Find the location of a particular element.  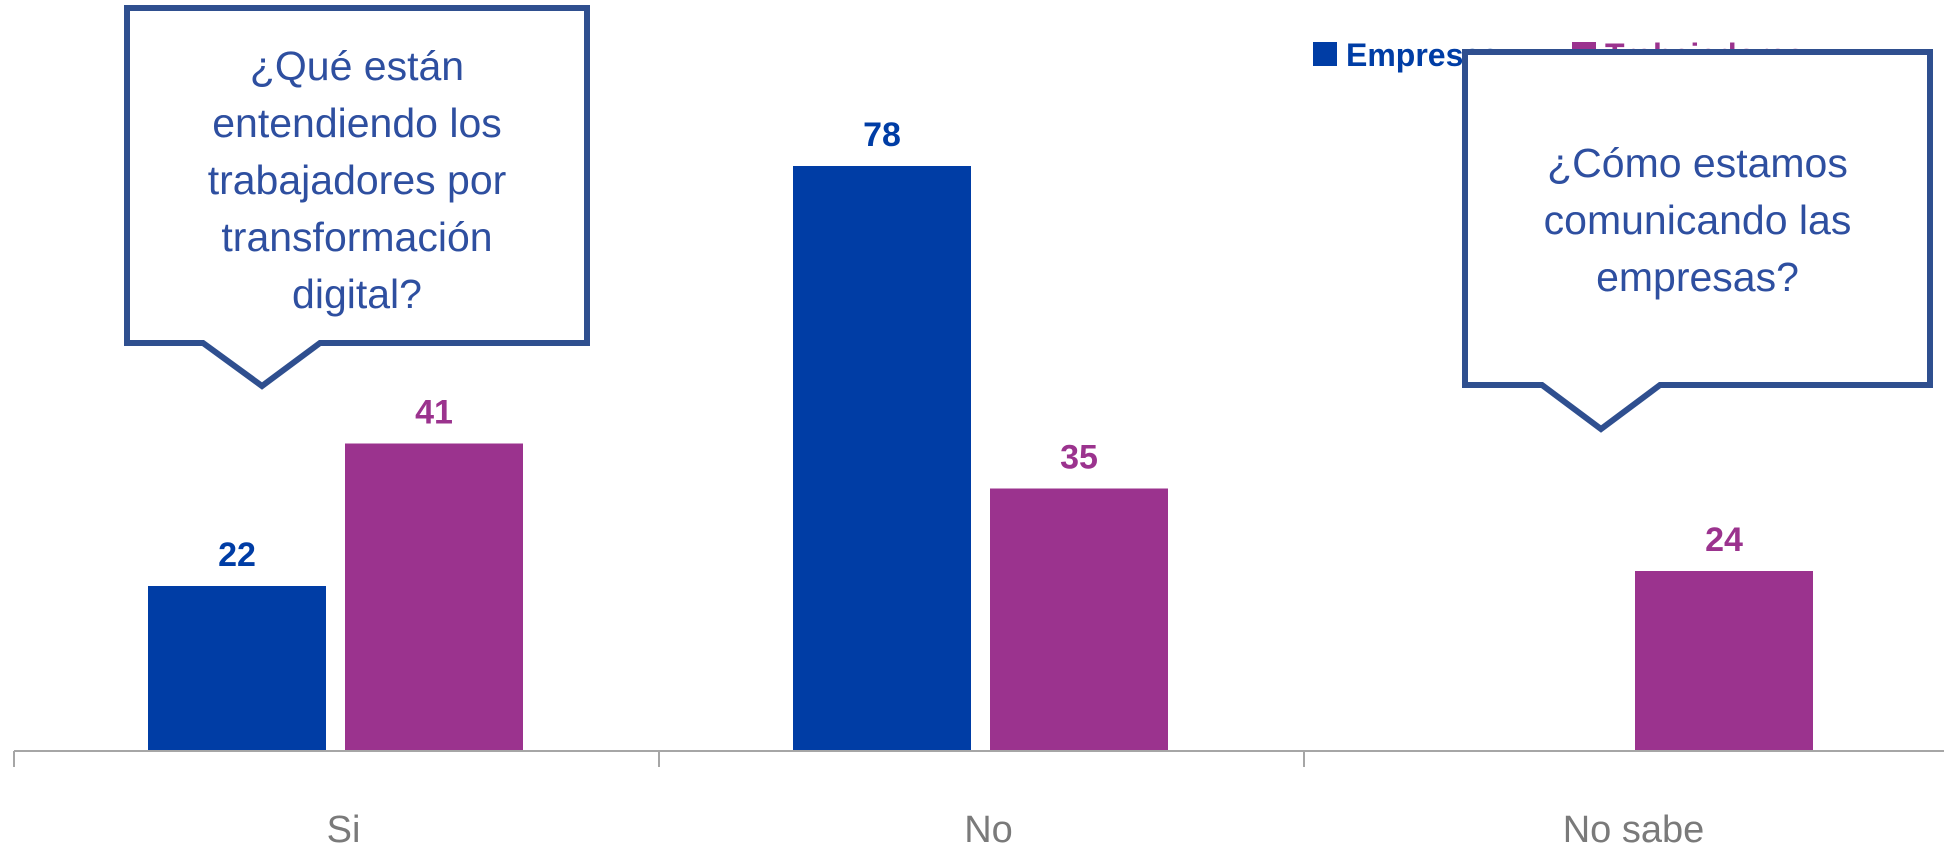

callout-text-line: entendiendo los is located at coordinates (357, 123).